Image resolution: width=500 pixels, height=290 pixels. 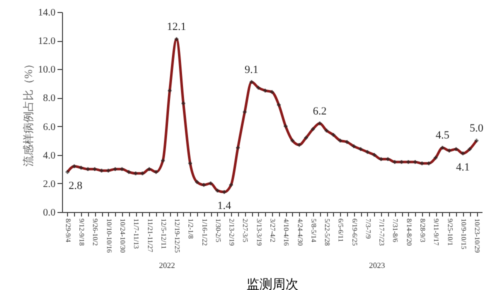 What do you see at coordinates (377, 265) in the screenshot?
I see `text: 2023` at bounding box center [377, 265].